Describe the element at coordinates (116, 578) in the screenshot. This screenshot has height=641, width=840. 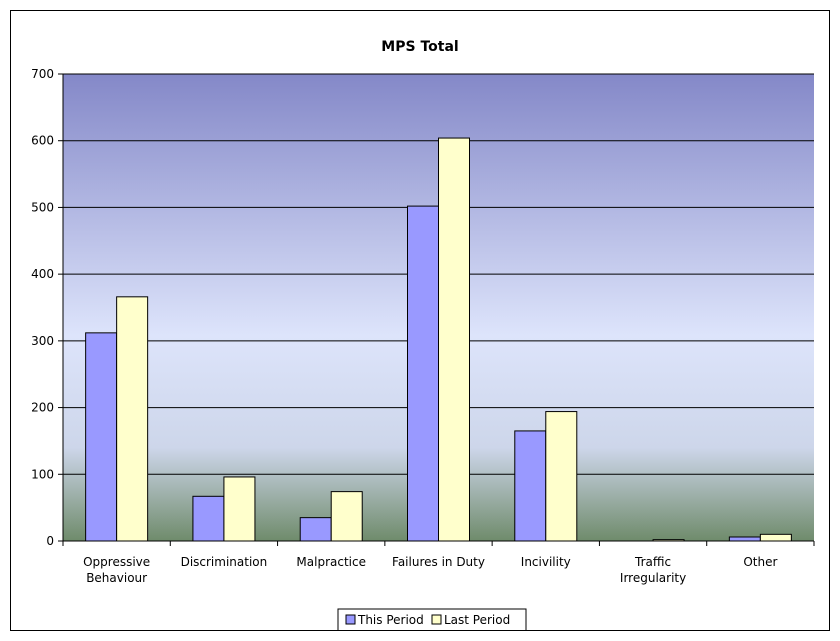
I see `x-tick-label: Behaviour` at that location.